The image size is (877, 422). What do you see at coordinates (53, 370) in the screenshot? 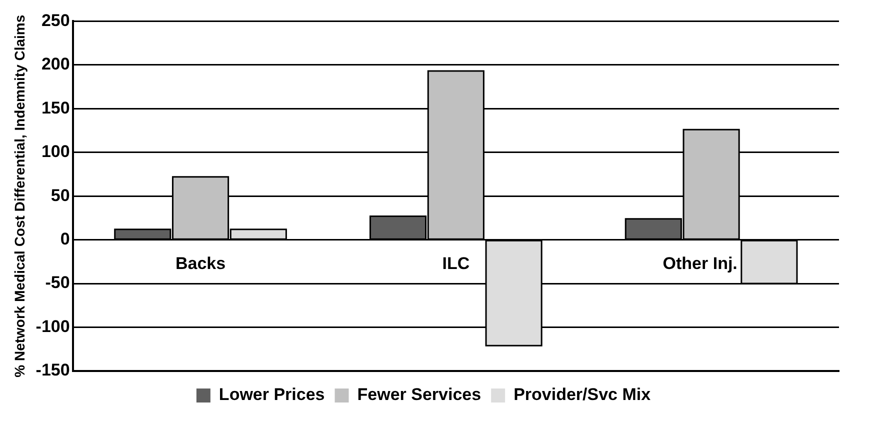
I see `y-tick-label: -150` at bounding box center [53, 370].